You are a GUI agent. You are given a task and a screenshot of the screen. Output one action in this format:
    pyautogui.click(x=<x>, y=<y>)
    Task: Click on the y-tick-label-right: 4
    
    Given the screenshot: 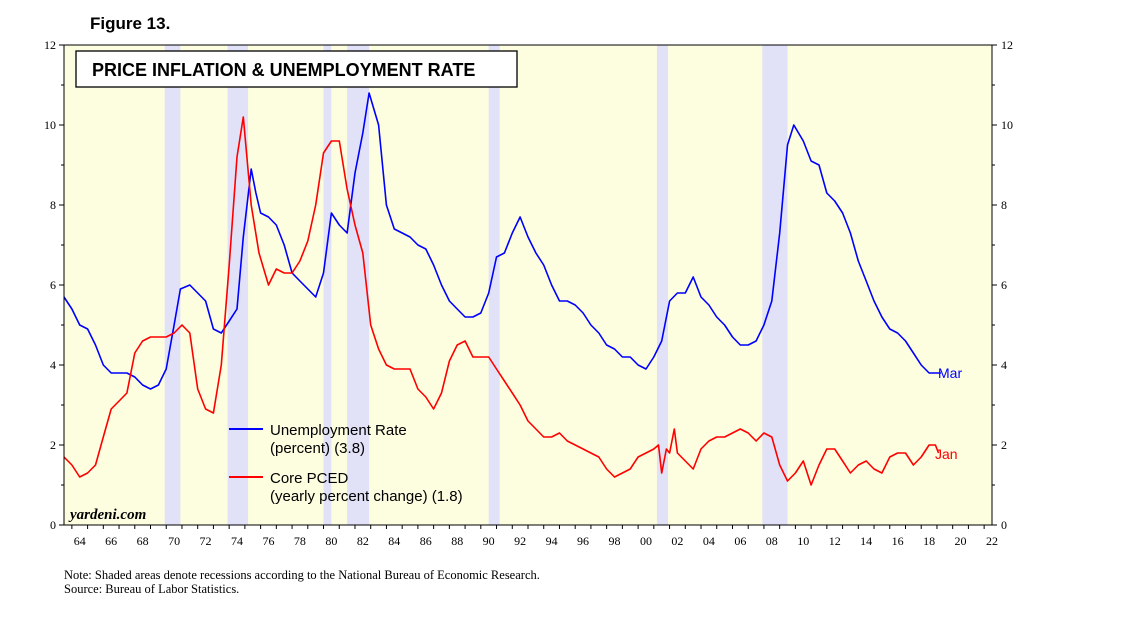 What is the action you would take?
    pyautogui.click(x=1004, y=365)
    